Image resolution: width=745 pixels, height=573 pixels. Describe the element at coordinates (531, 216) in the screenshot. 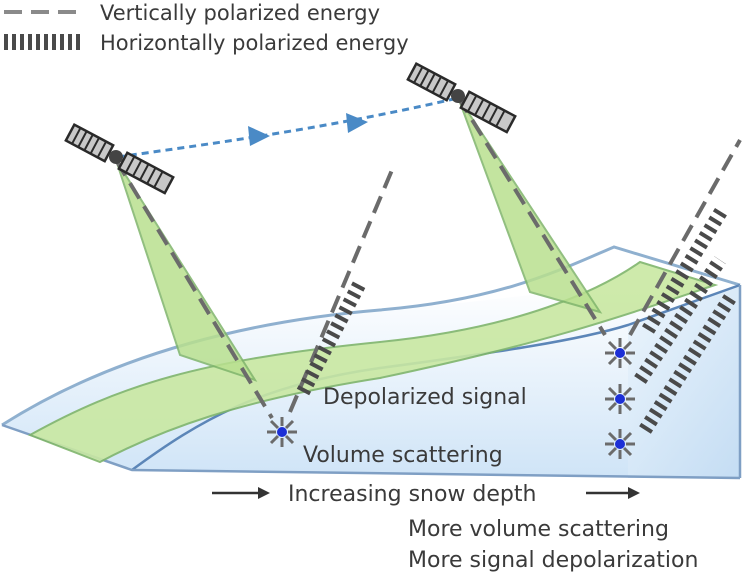

I see `right-incoming-path` at that location.